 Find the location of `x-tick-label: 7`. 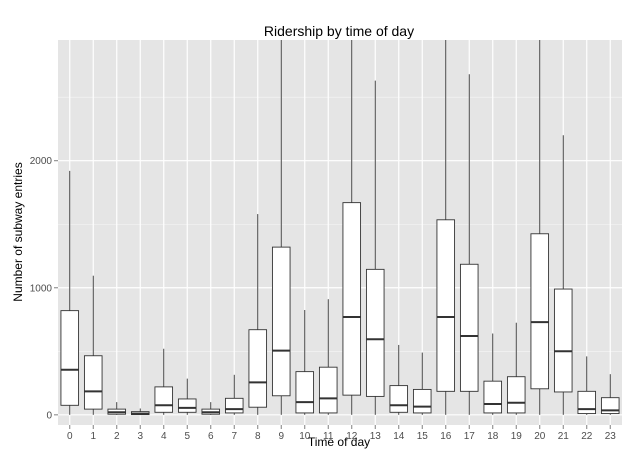

x-tick-label: 7 is located at coordinates (234, 436).